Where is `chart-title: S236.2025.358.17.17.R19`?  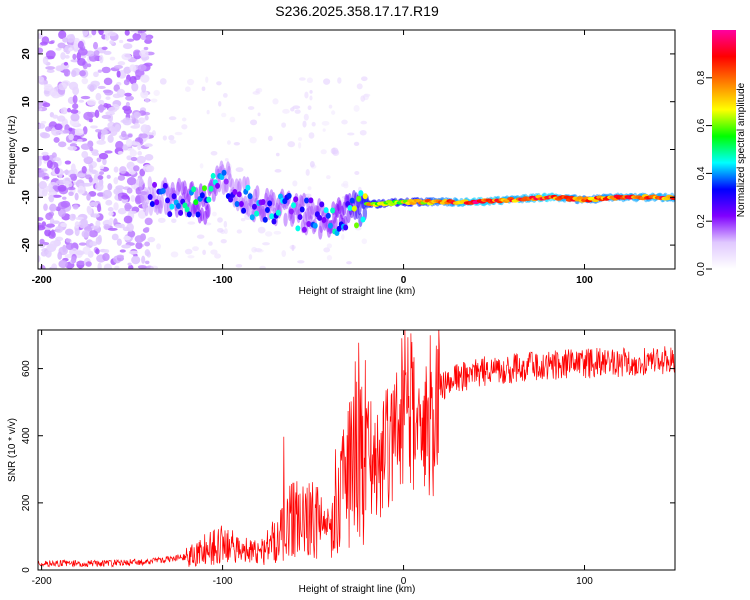
chart-title: S236.2025.358.17.17.R19 is located at coordinates (357, 11).